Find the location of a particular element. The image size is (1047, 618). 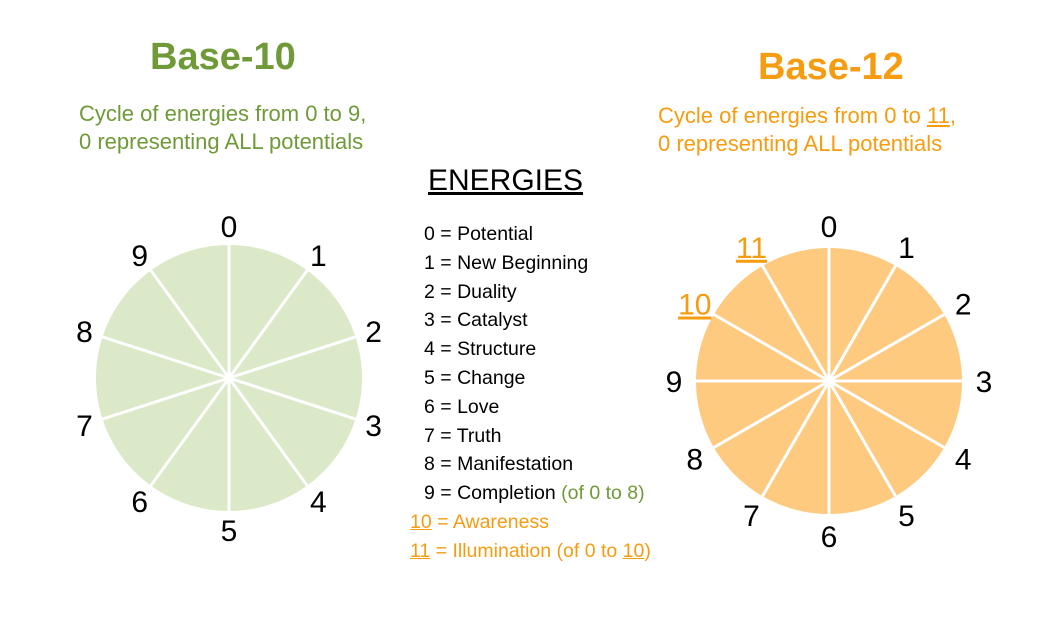

energy-text: 3 is located at coordinates (429, 320).